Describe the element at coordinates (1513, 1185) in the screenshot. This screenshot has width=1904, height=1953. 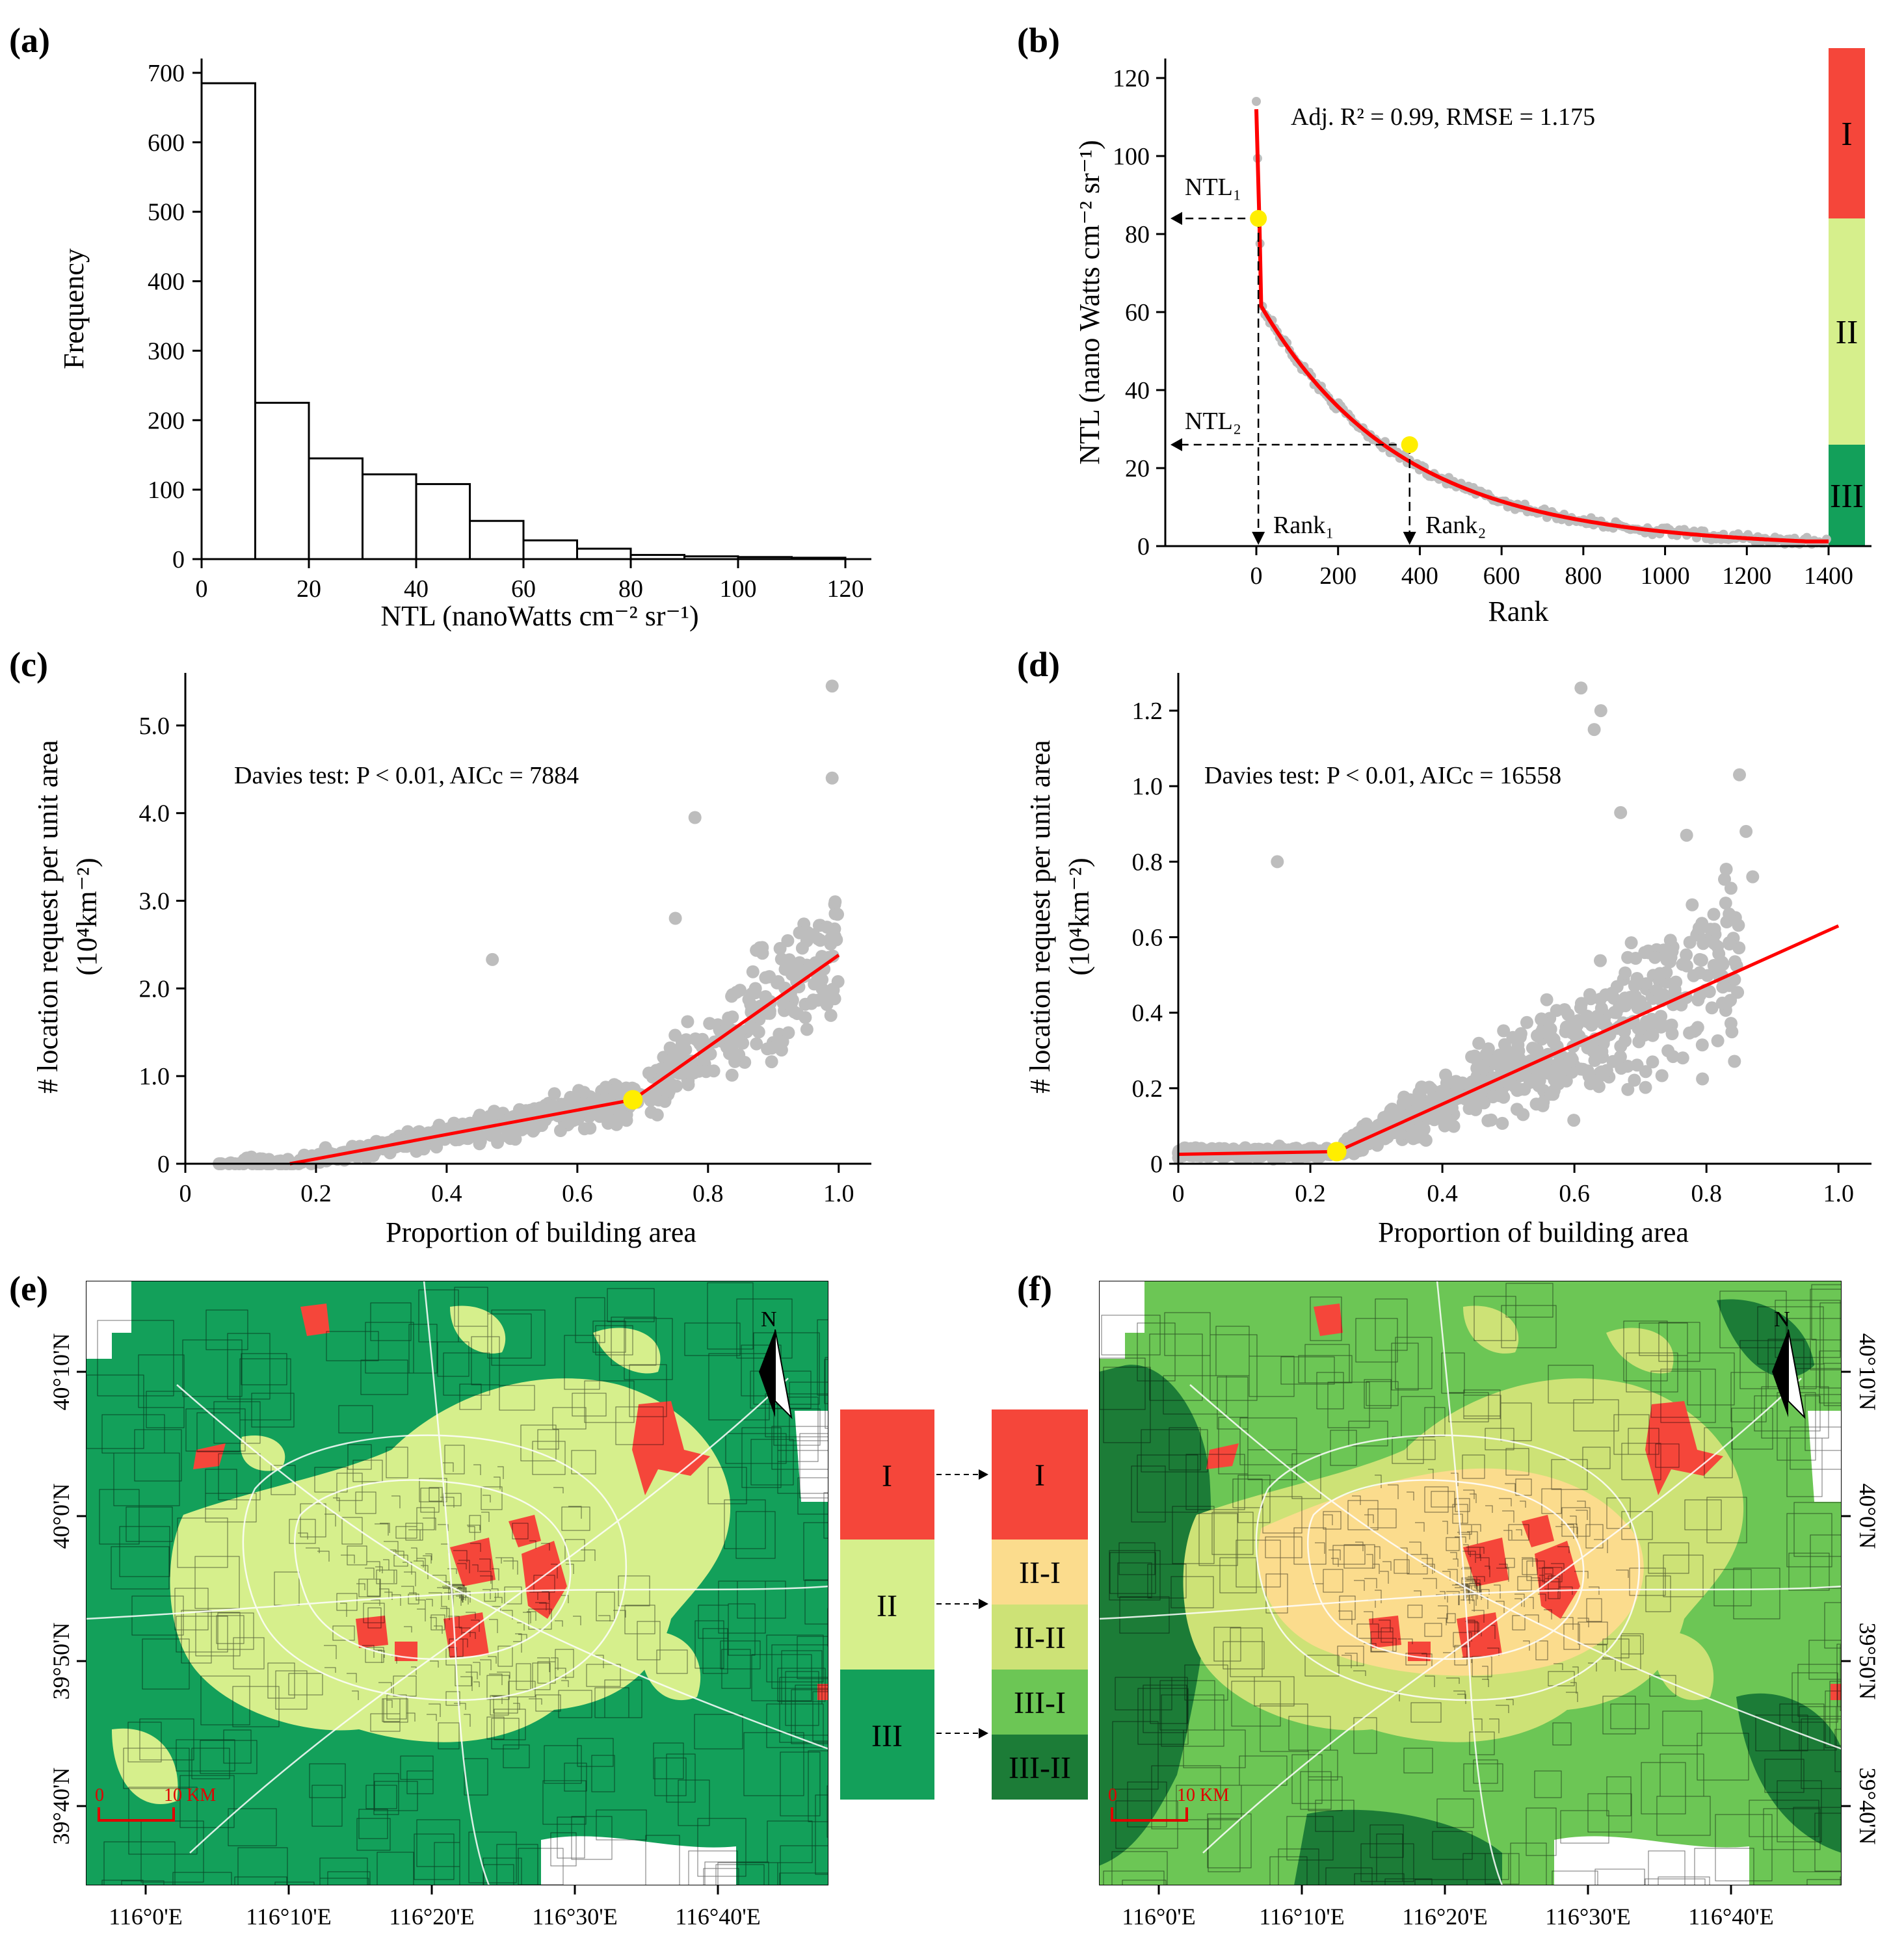
I see `d-x-ticks: 0 0.2 0.4 0.6 0.8 1.0` at that location.